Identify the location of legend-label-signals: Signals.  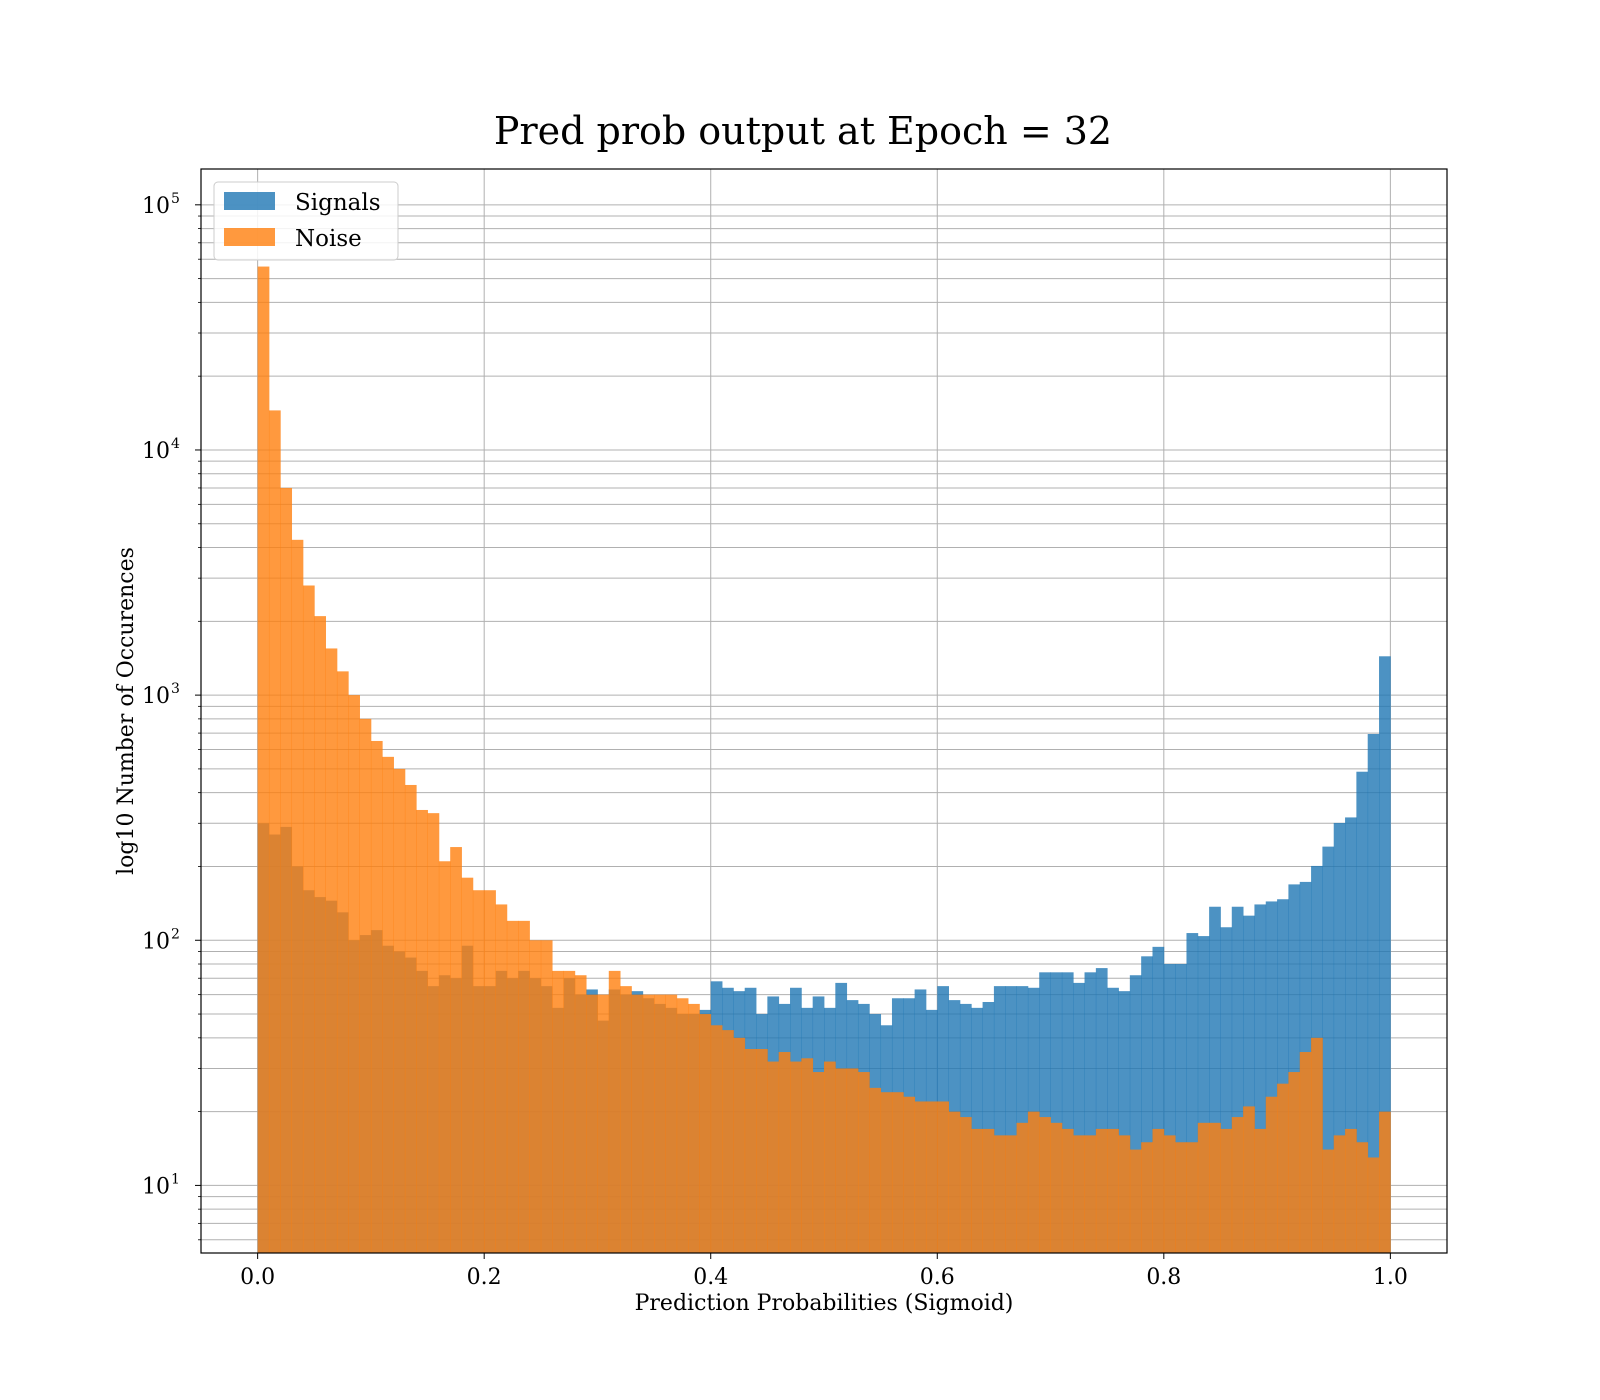
(338, 203).